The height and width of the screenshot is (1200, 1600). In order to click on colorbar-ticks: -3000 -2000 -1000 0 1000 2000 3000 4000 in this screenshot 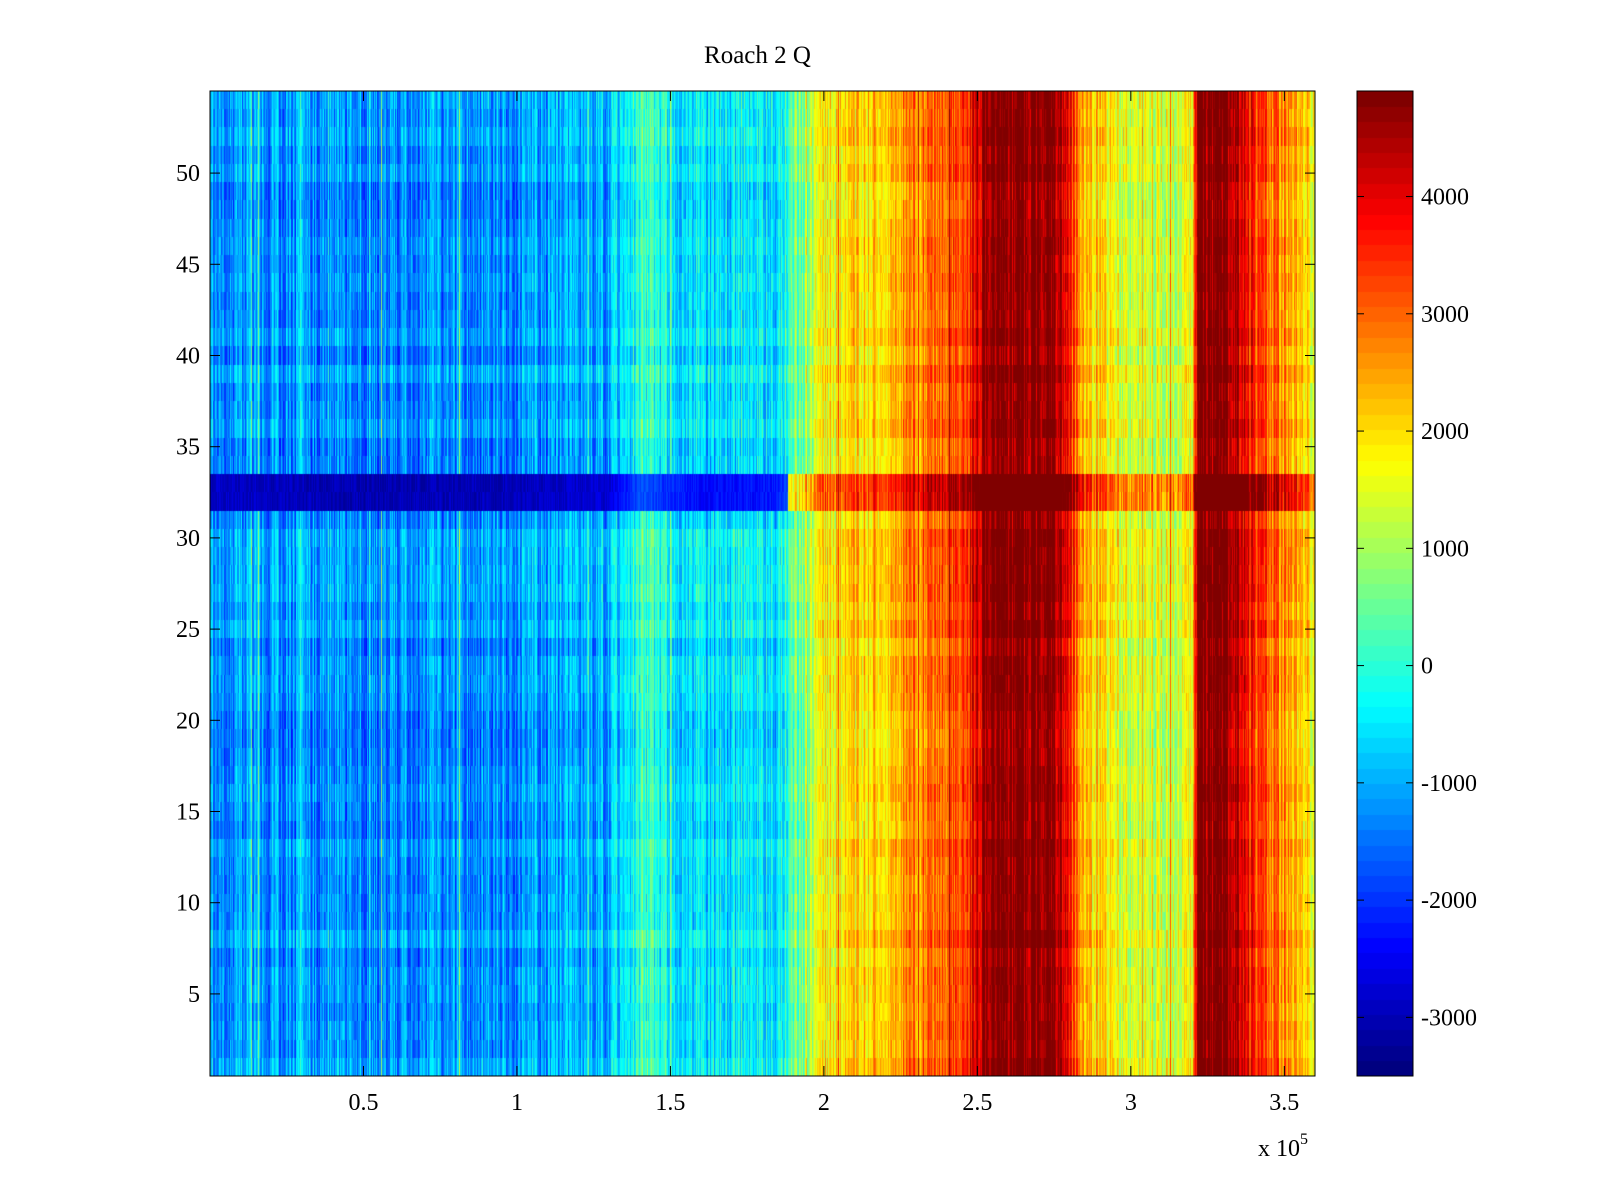, I will do `click(1417, 608)`.